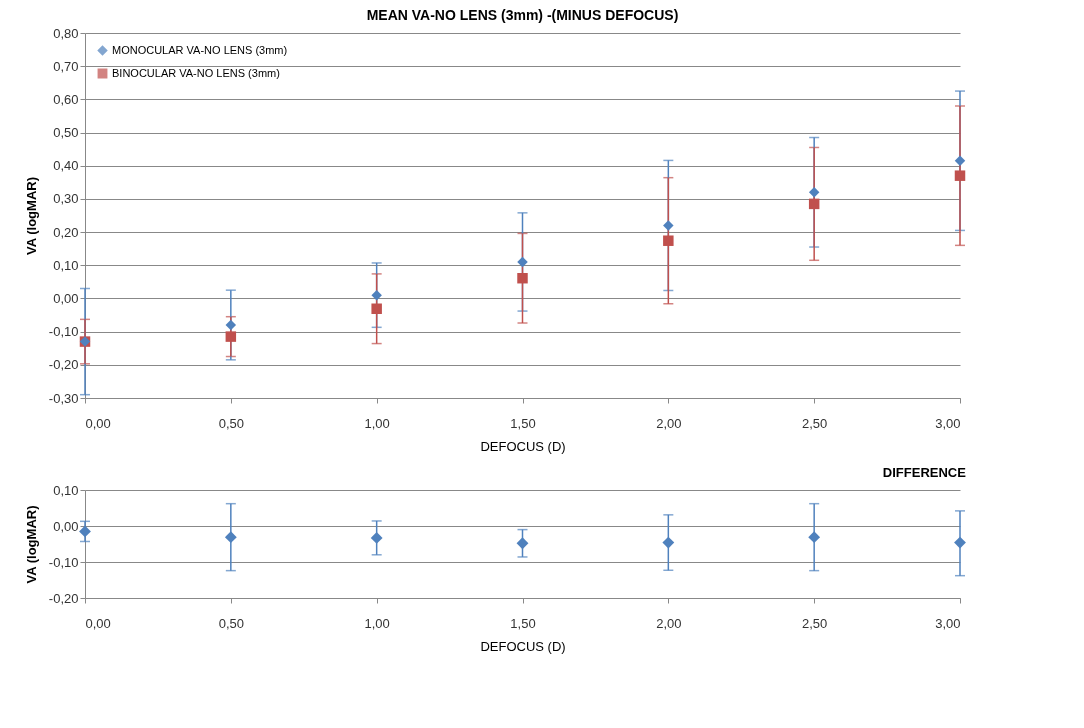 Image resolution: width=1084 pixels, height=728 pixels. I want to click on chart-title: DIFFERENCE, so click(924, 472).